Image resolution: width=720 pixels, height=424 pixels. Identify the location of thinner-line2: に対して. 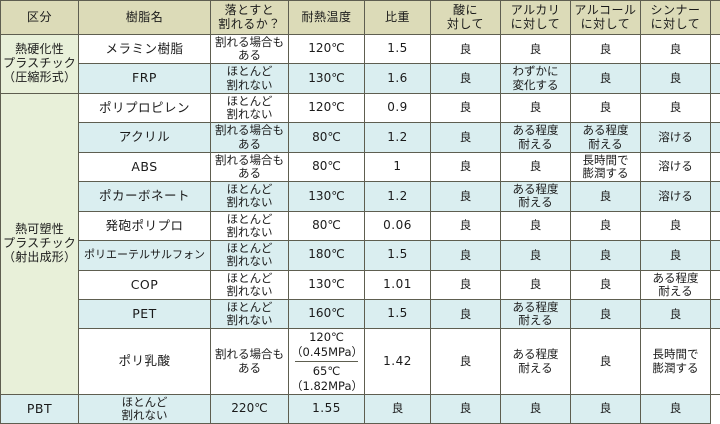
(675, 25).